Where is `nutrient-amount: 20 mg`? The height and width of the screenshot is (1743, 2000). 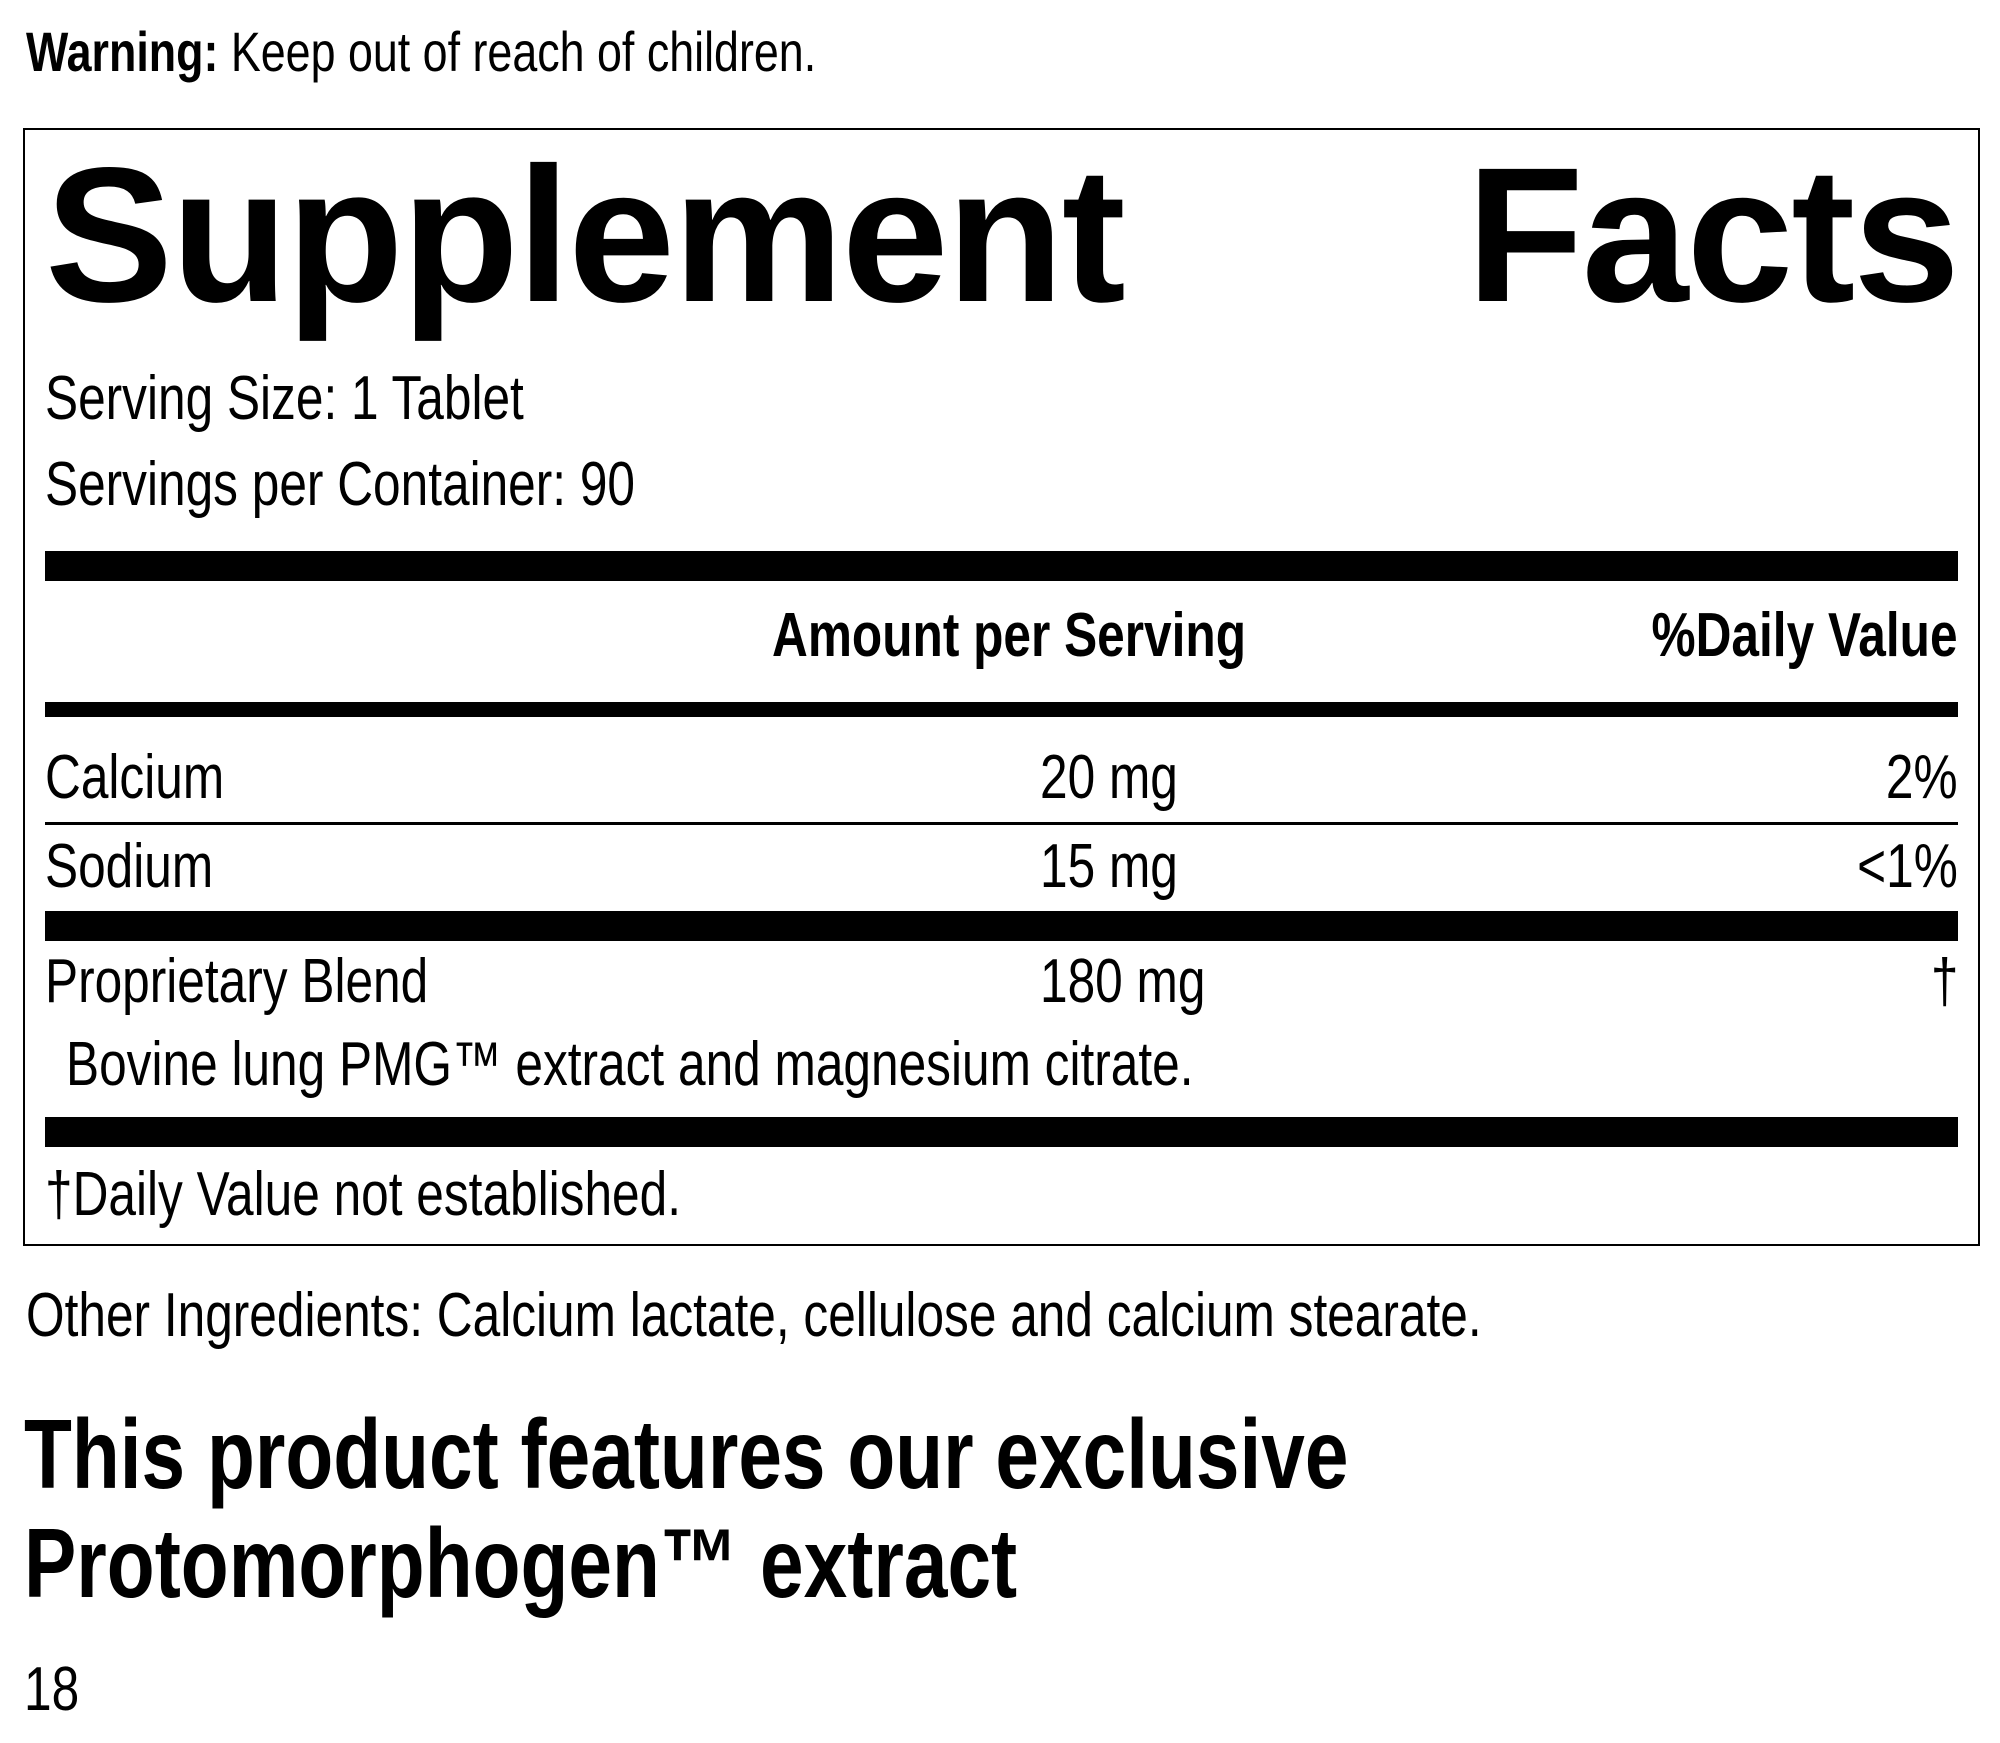
nutrient-amount: 20 mg is located at coordinates (1109, 777).